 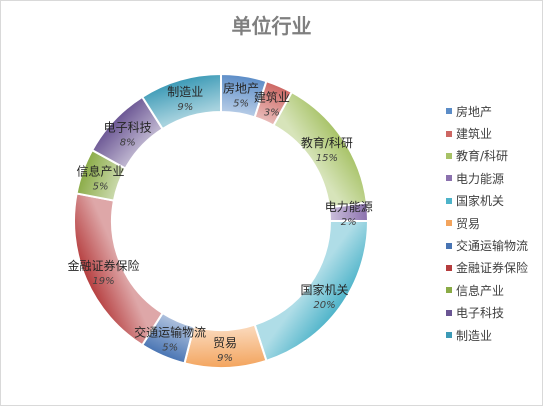 I want to click on slice-percent-国家机关: 20%, so click(x=324, y=305).